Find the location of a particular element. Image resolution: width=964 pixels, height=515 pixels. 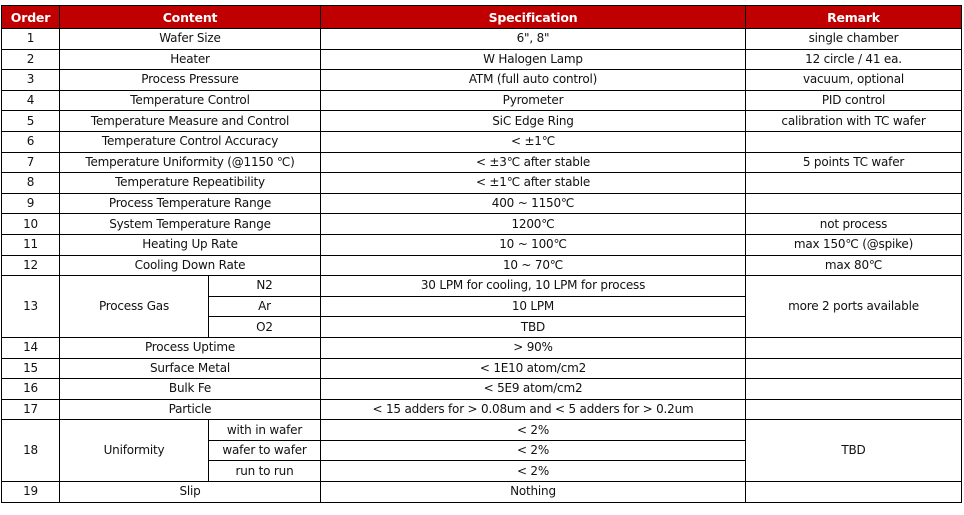

specification-cell: SiC Edge Ring is located at coordinates (533, 121).